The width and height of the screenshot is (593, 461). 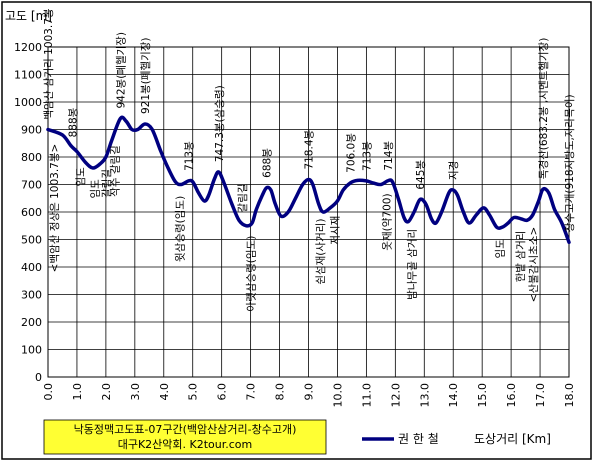 What do you see at coordinates (28, 75) in the screenshot?
I see `y-tick-label: 1100` at bounding box center [28, 75].